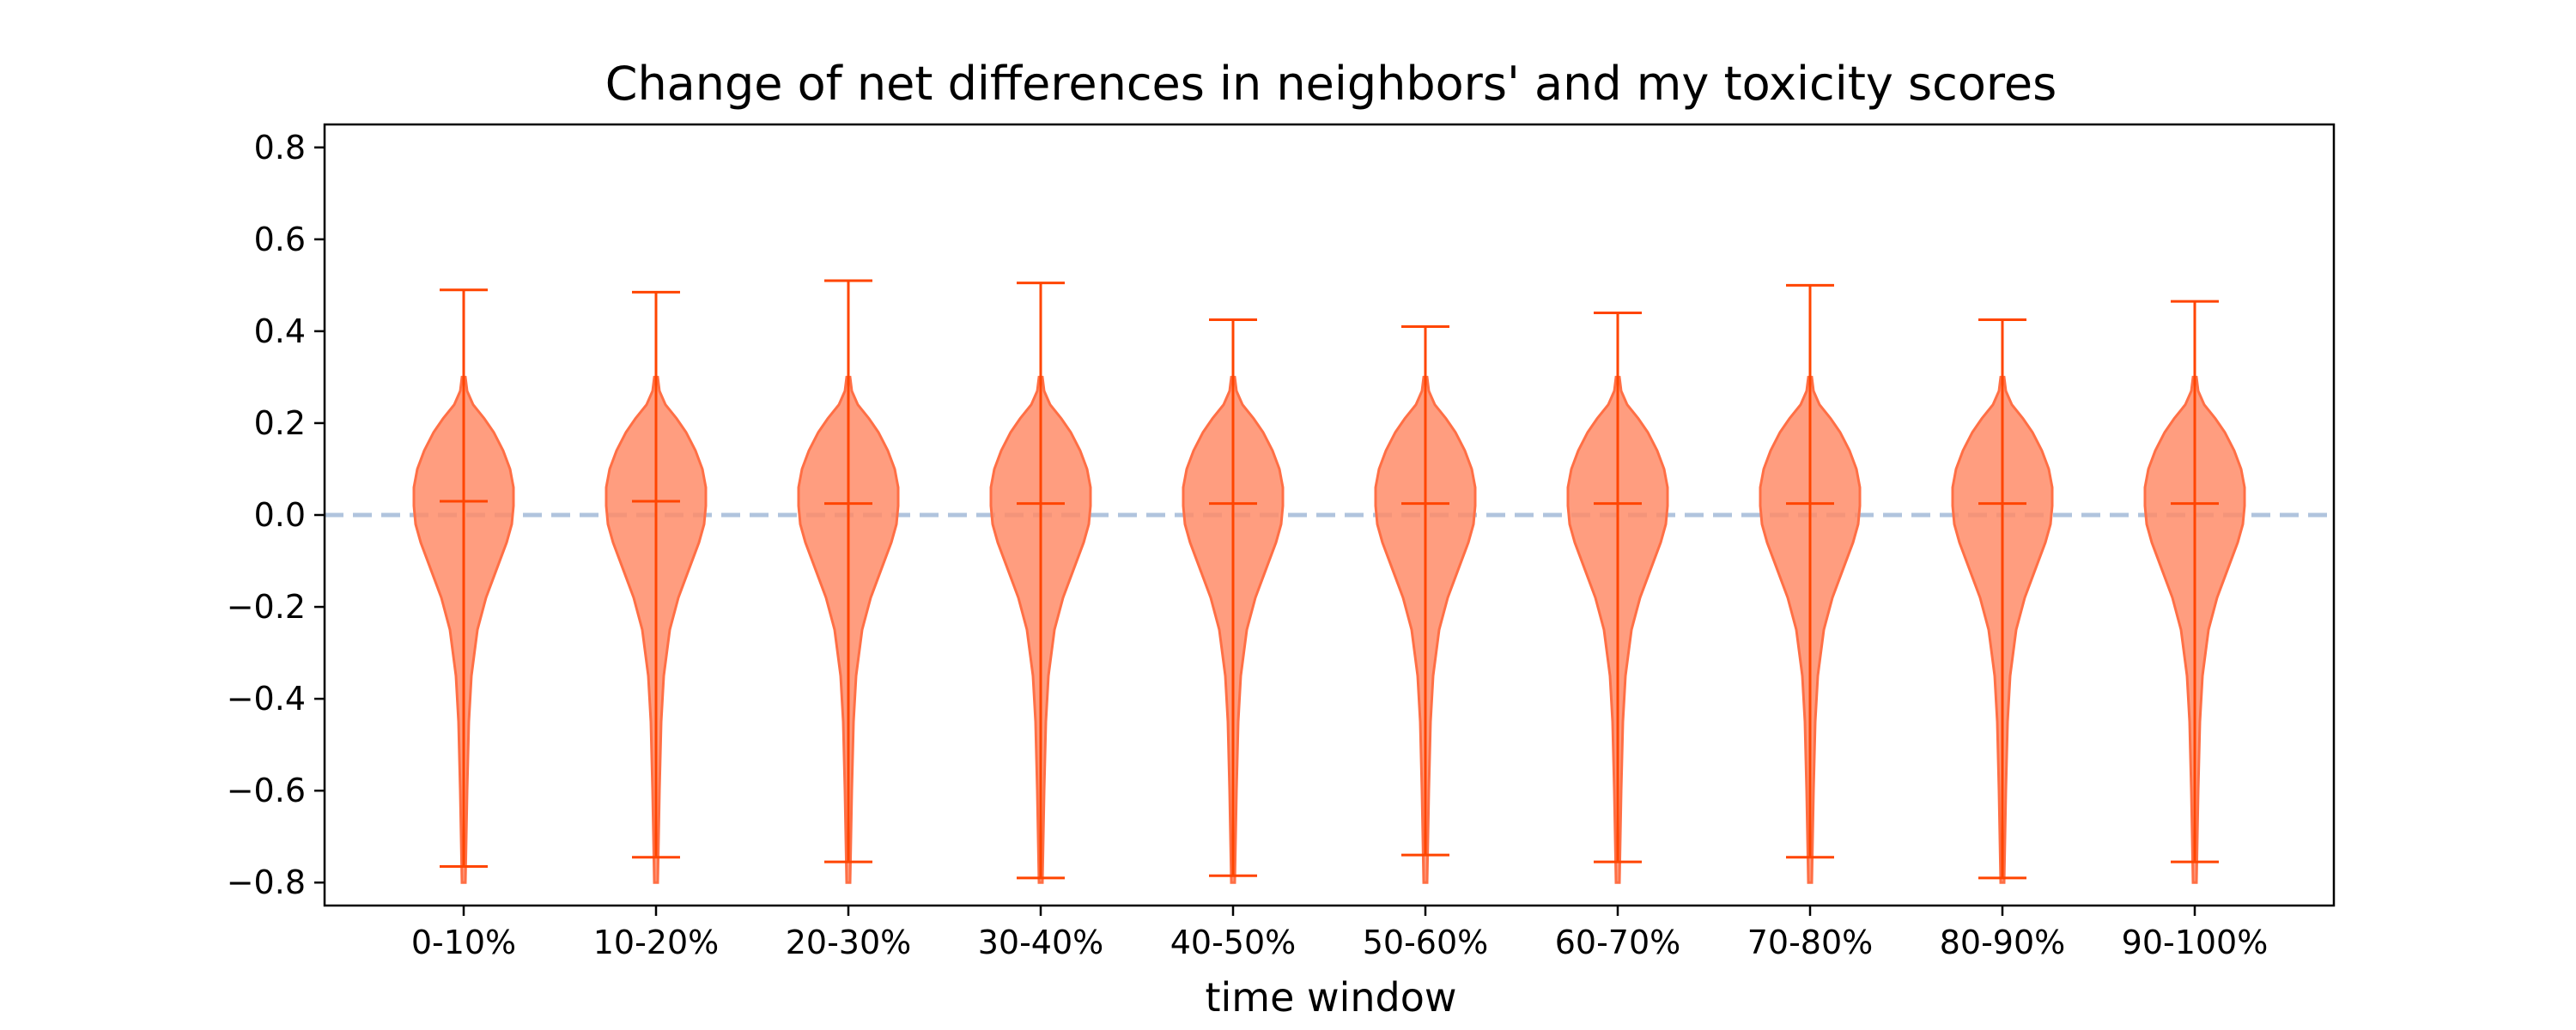  What do you see at coordinates (656, 942) in the screenshot?
I see `x-tick-label: 10-20%` at bounding box center [656, 942].